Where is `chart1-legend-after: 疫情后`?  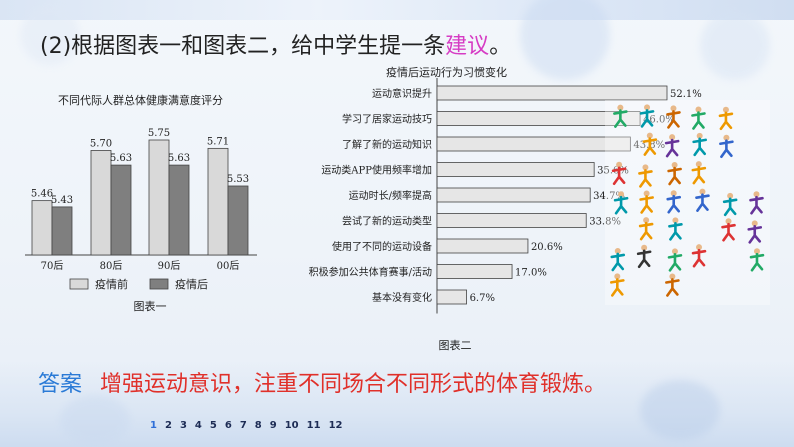
chart1-legend-after: 疫情后 is located at coordinates (191, 284).